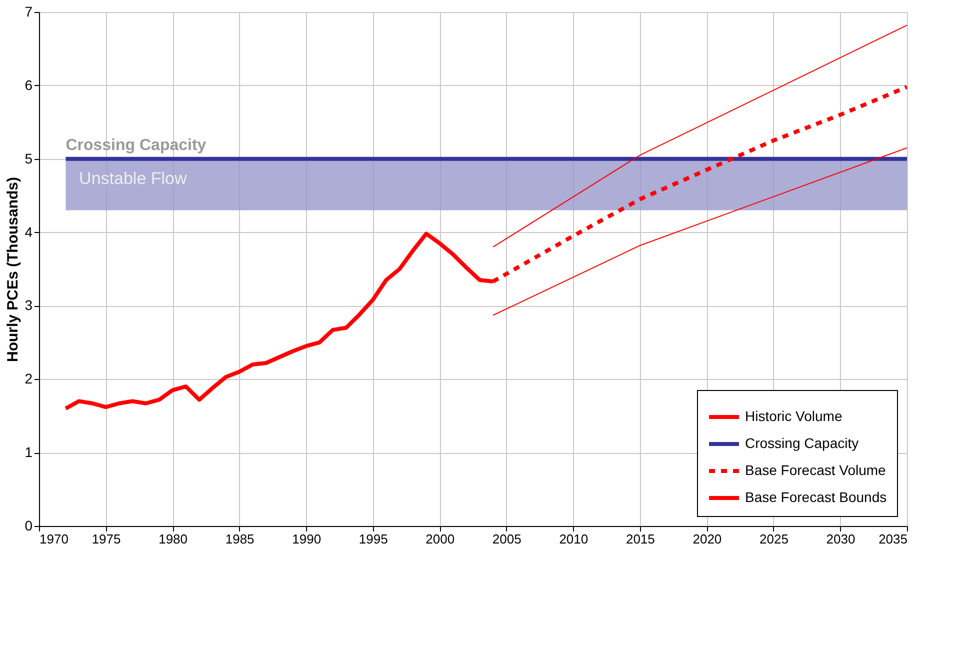  What do you see at coordinates (28, 12) in the screenshot?
I see `y-tick-label: 7` at bounding box center [28, 12].